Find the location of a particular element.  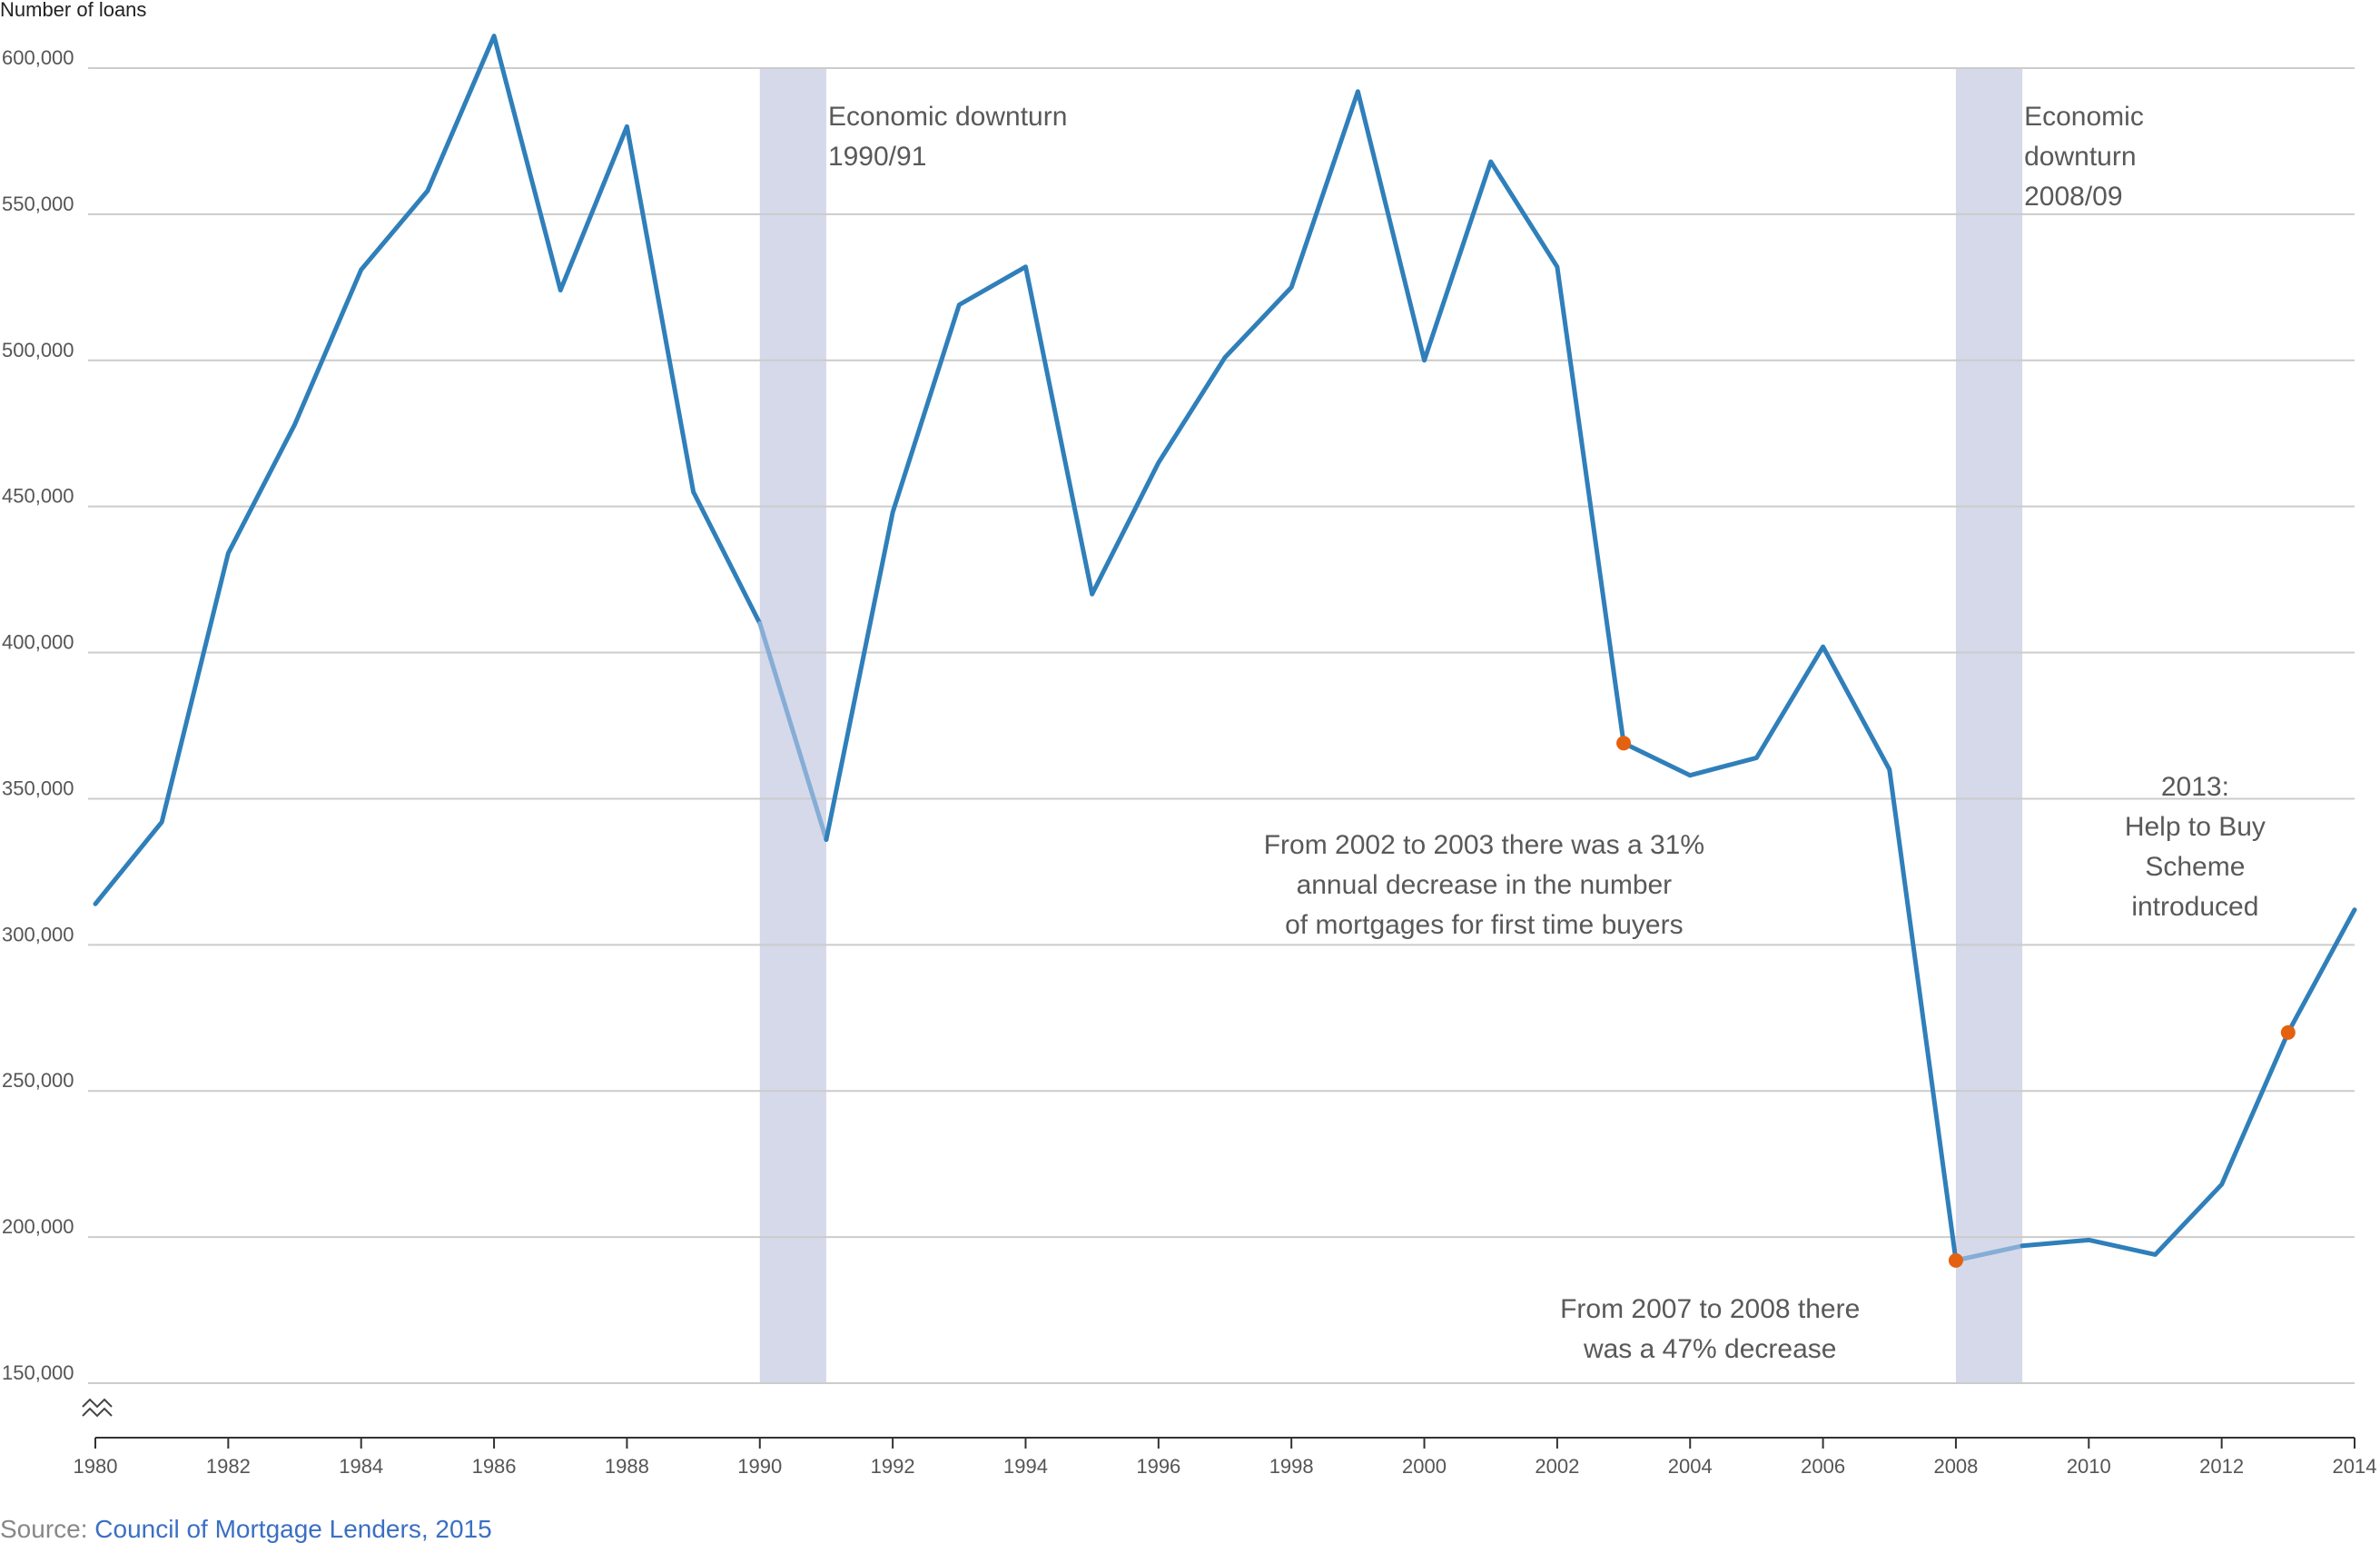

x-tick-label: 1982 is located at coordinates (229, 1466).